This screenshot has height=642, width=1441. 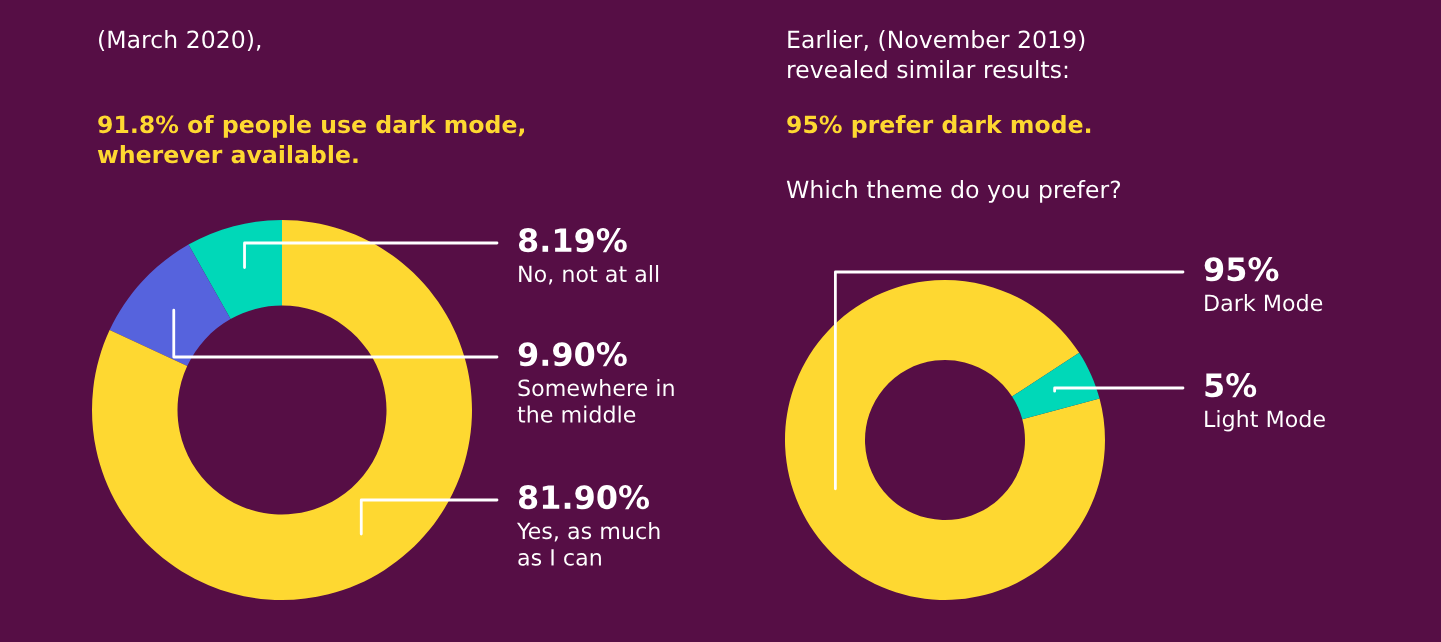 What do you see at coordinates (572, 354) in the screenshot?
I see `data-label: 9.90%` at bounding box center [572, 354].